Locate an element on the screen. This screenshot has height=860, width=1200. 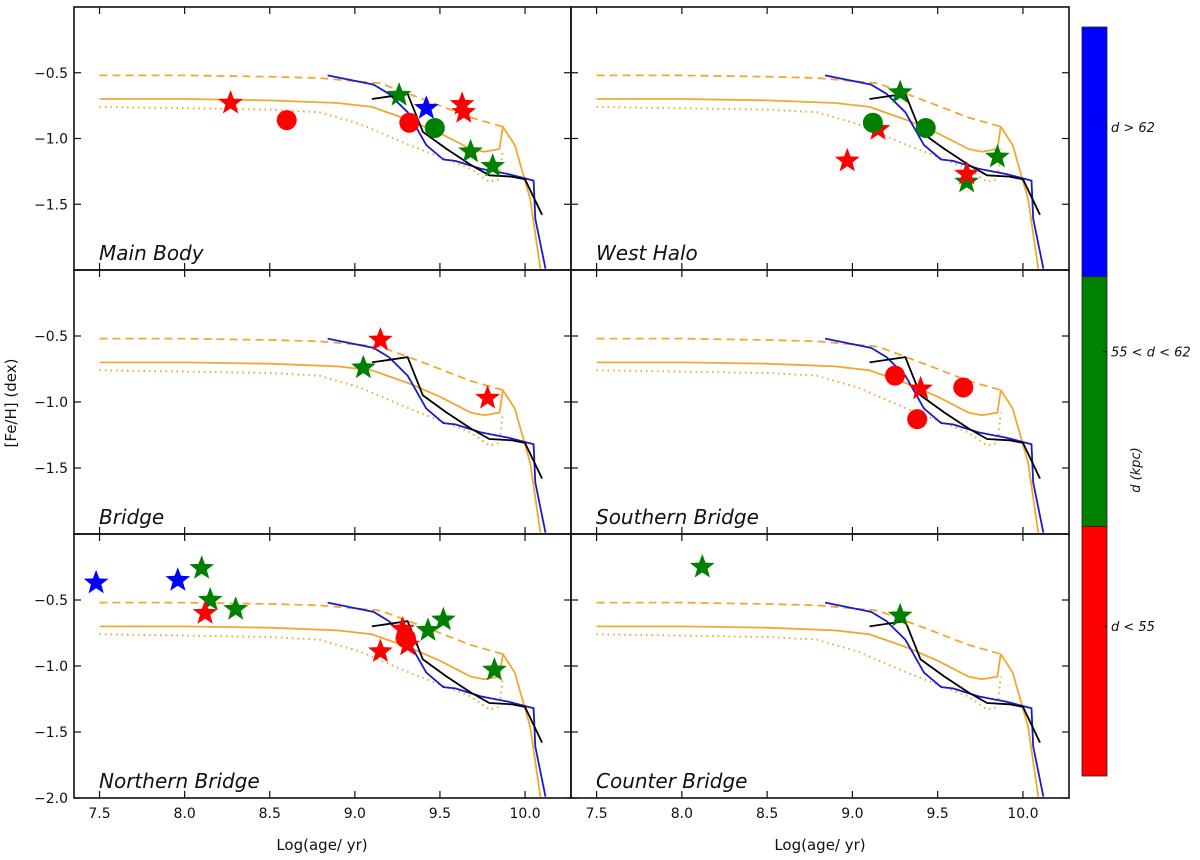
panel-label: Northern Bridge is located at coordinates (179, 781).